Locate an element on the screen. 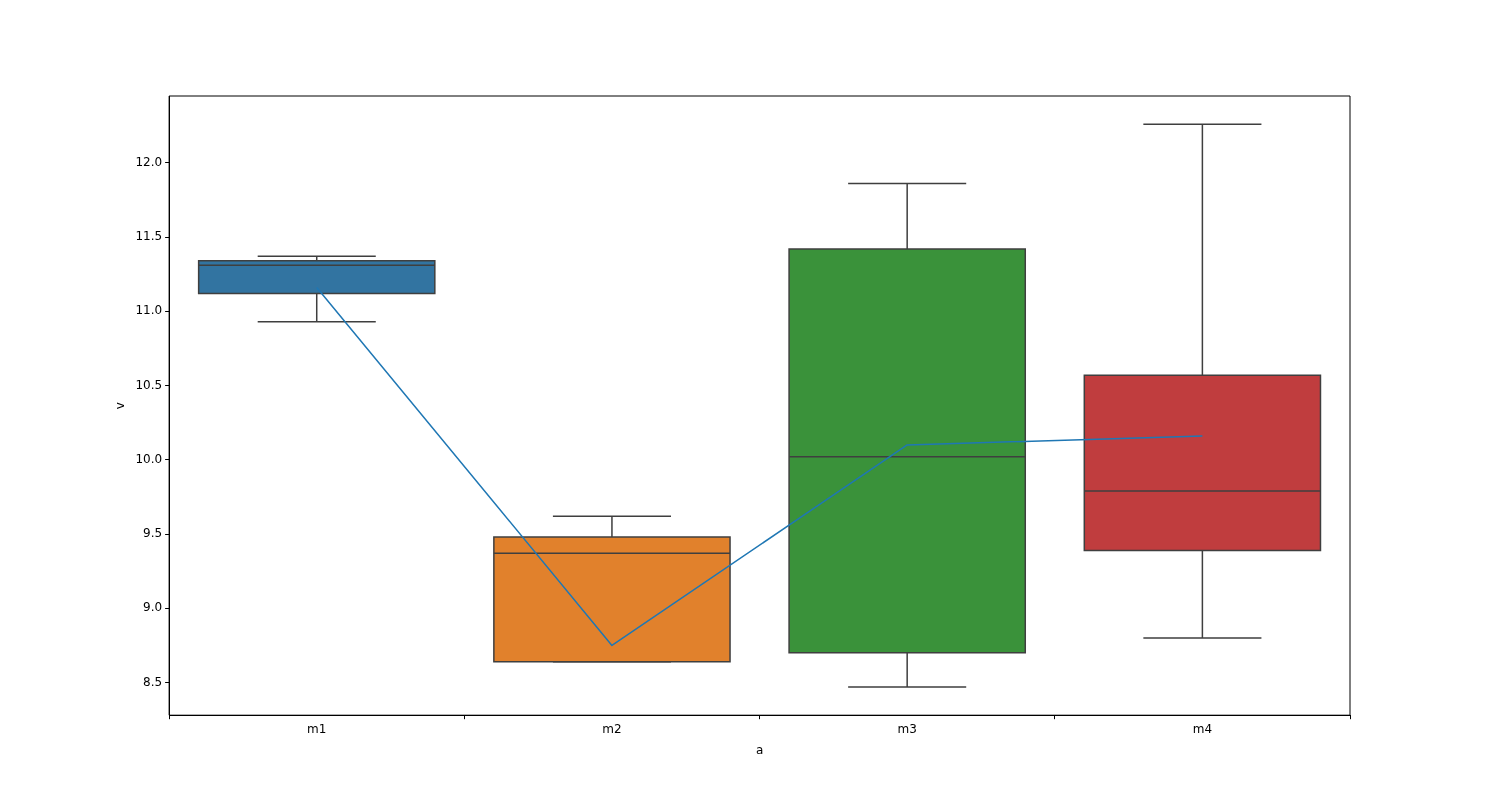 The height and width of the screenshot is (800, 1500). x-tick-label: m3 is located at coordinates (907, 728).